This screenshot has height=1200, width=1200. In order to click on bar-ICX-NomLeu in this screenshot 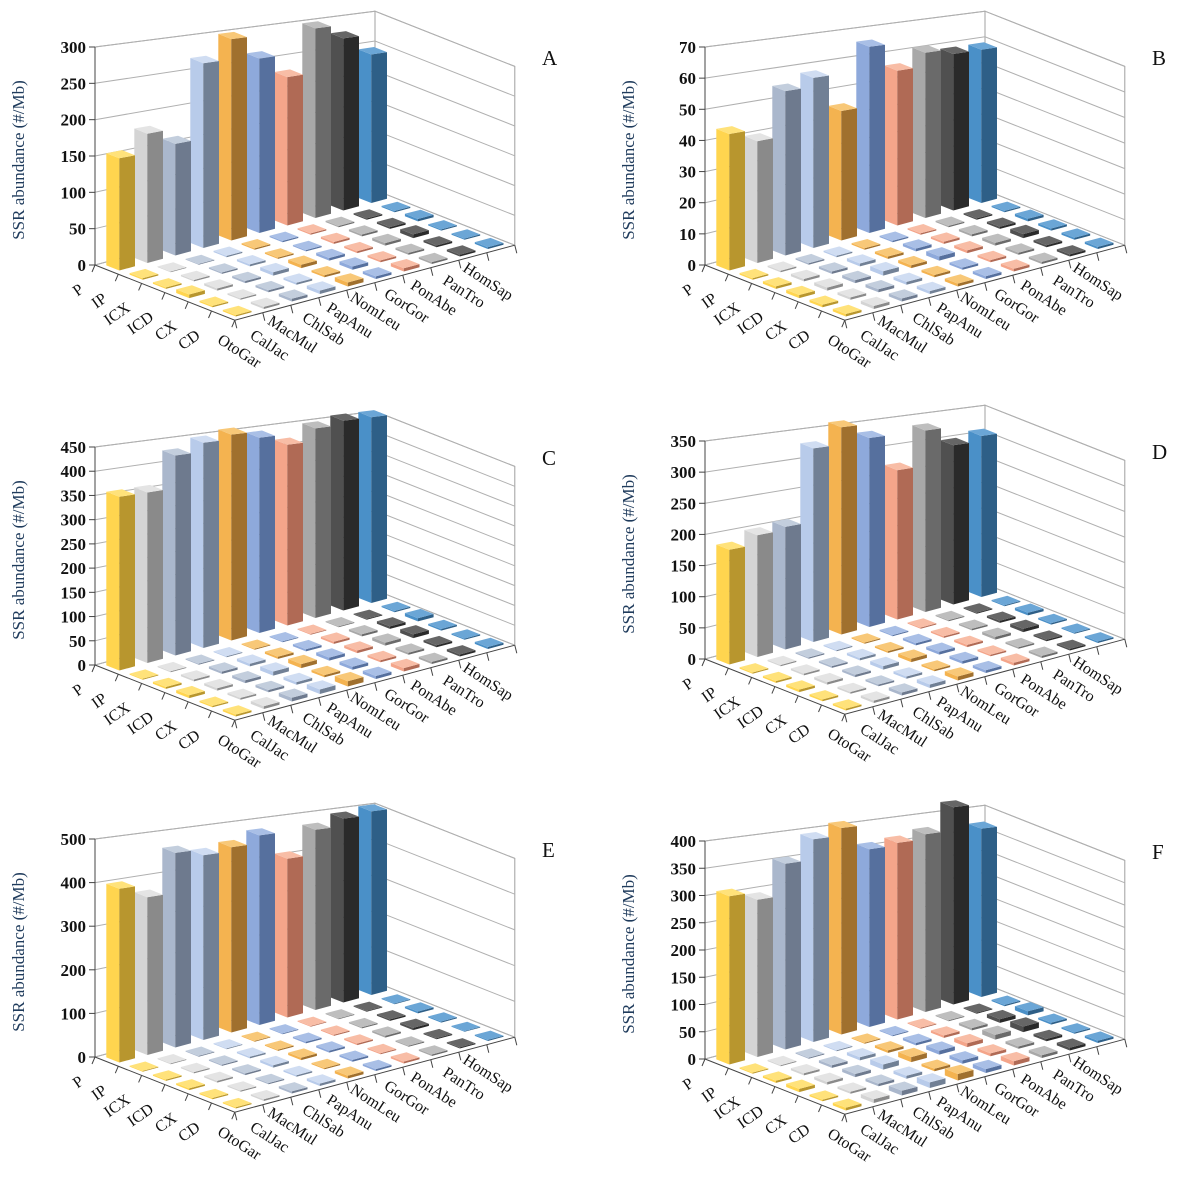, I will do `click(917, 639)`.